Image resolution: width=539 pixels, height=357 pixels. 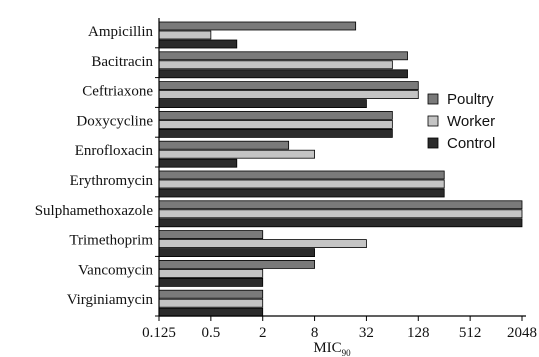 What do you see at coordinates (433, 143) in the screenshot?
I see `legend-swatch-control` at bounding box center [433, 143].